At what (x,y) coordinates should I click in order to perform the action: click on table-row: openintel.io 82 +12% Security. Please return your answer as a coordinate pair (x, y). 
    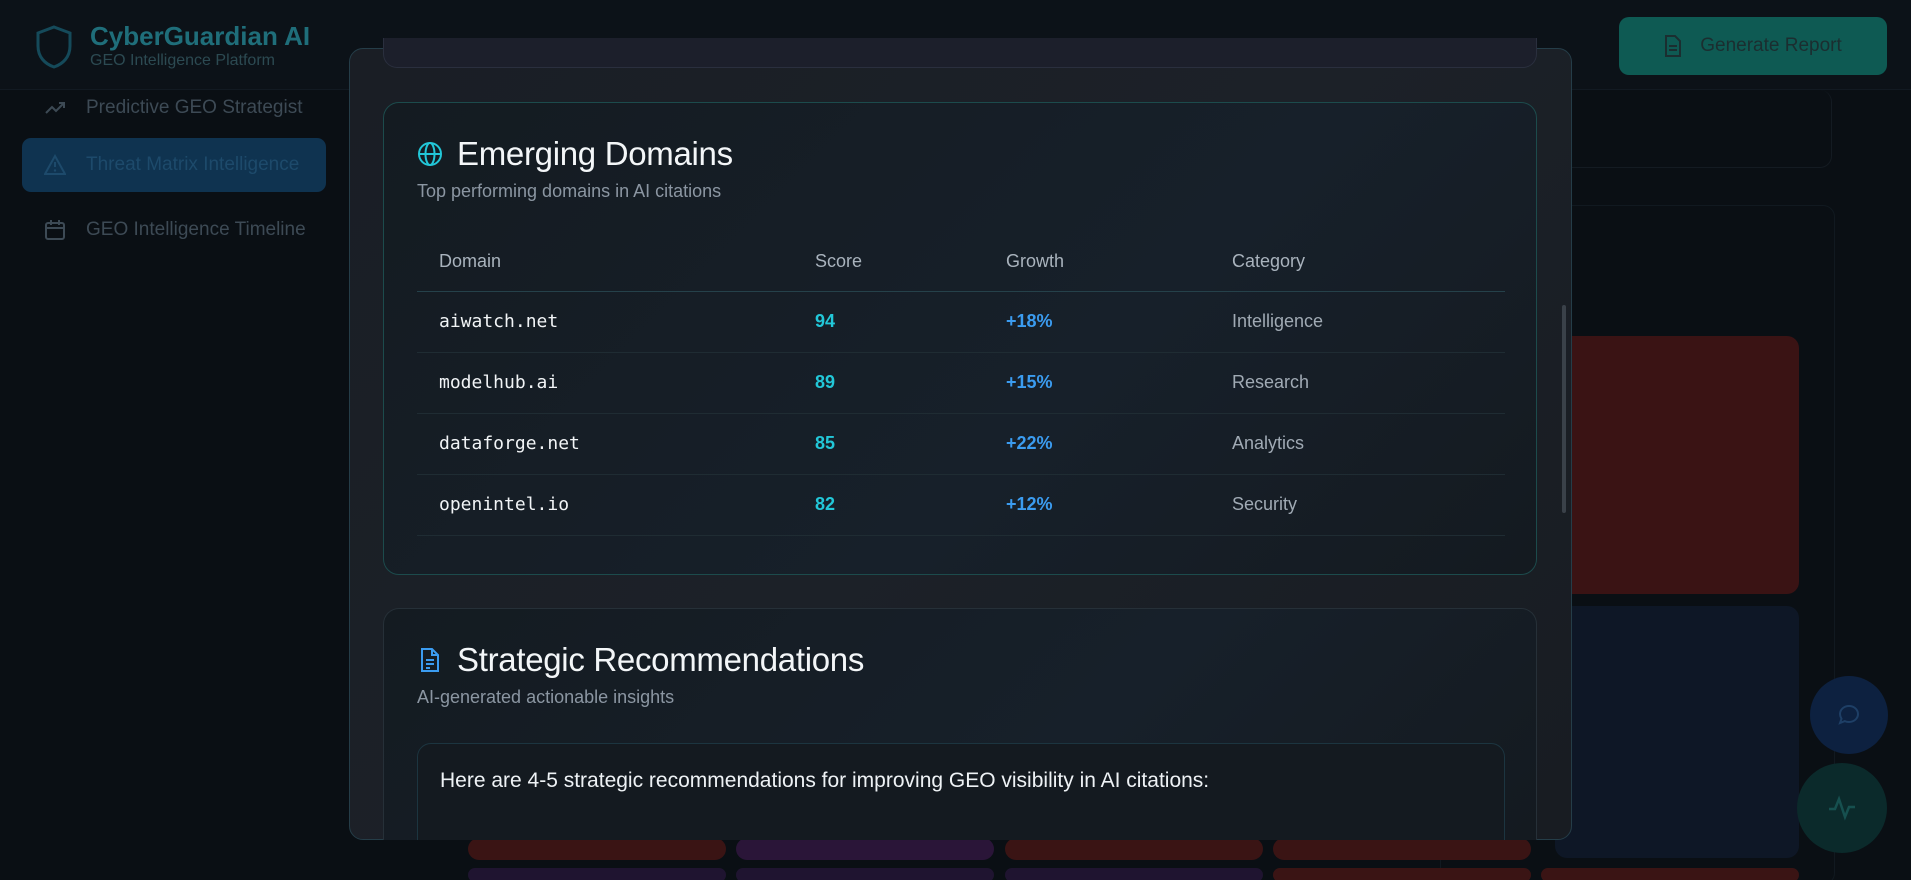
    Looking at the image, I should click on (961, 505).